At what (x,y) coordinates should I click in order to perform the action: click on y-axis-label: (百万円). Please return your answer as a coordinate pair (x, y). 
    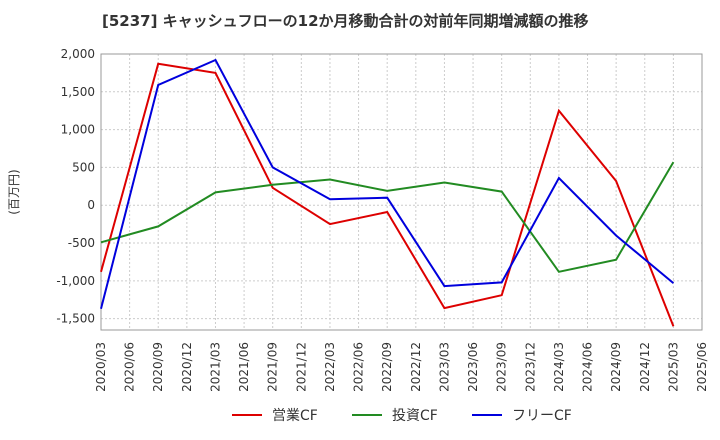
    Looking at the image, I should click on (14, 191).